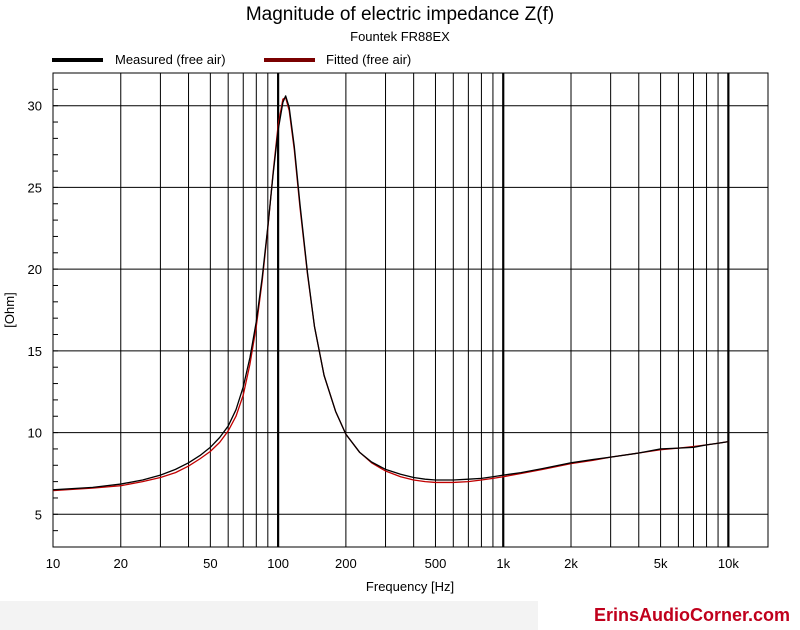 The width and height of the screenshot is (800, 630). What do you see at coordinates (278, 563) in the screenshot?
I see `x-tick-label: 100` at bounding box center [278, 563].